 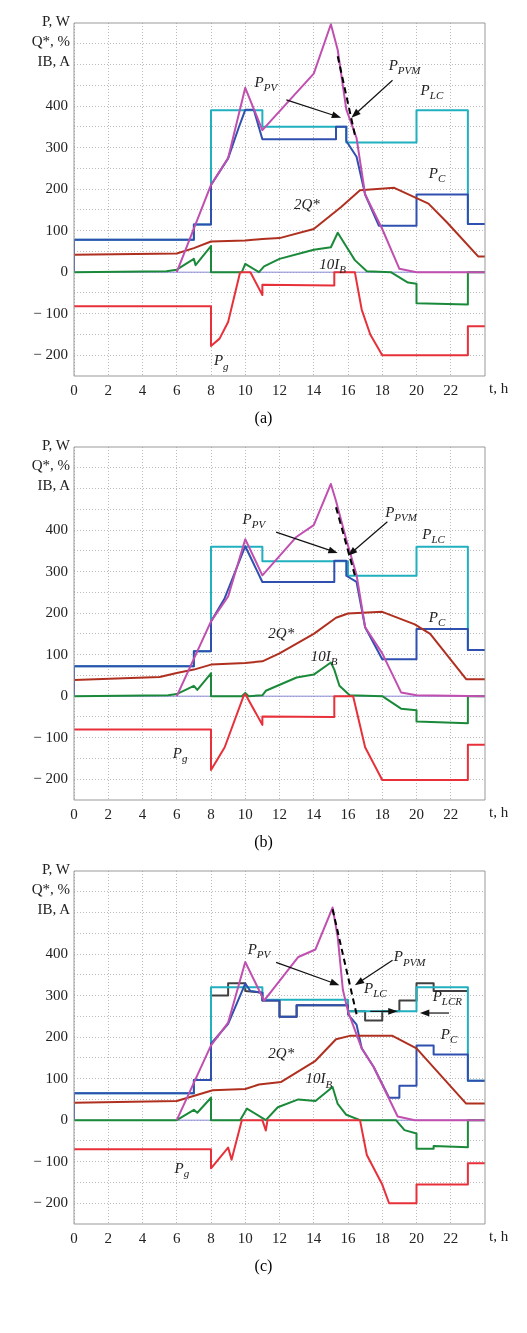 I want to click on text: (a), so click(x=263, y=418).